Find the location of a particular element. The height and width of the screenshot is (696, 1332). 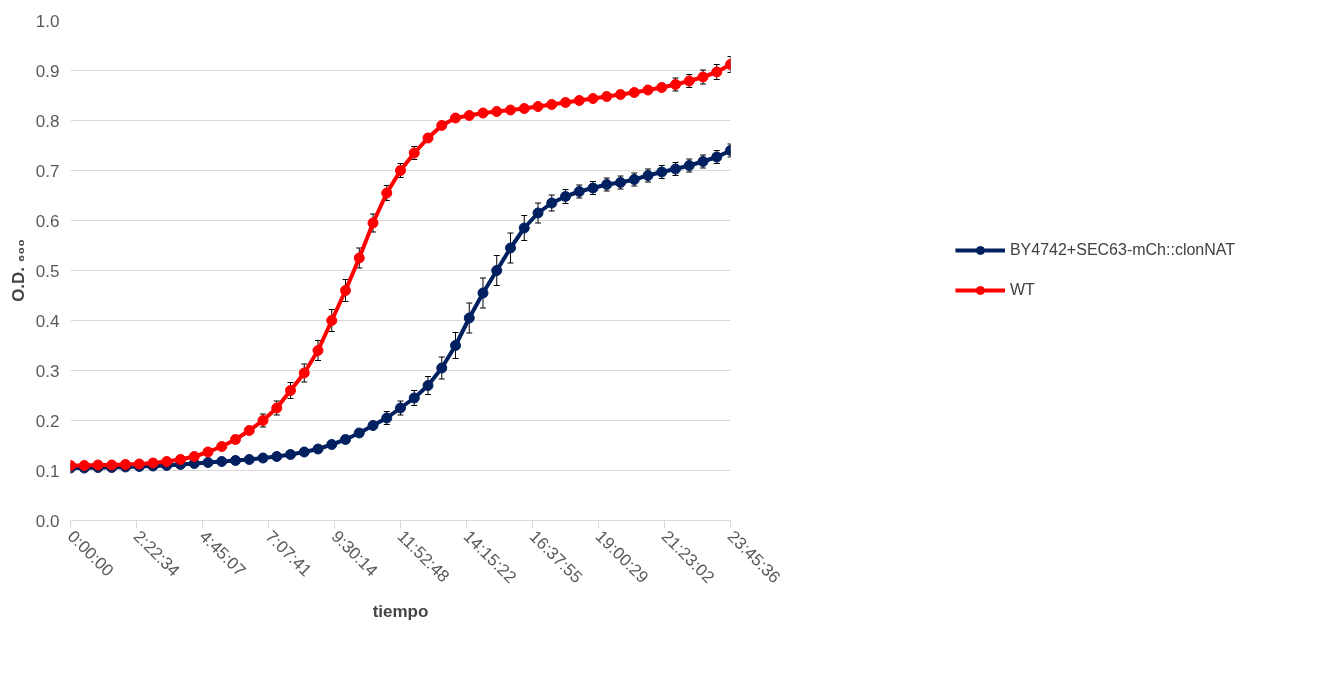

legend-label: WT is located at coordinates (1022, 290).